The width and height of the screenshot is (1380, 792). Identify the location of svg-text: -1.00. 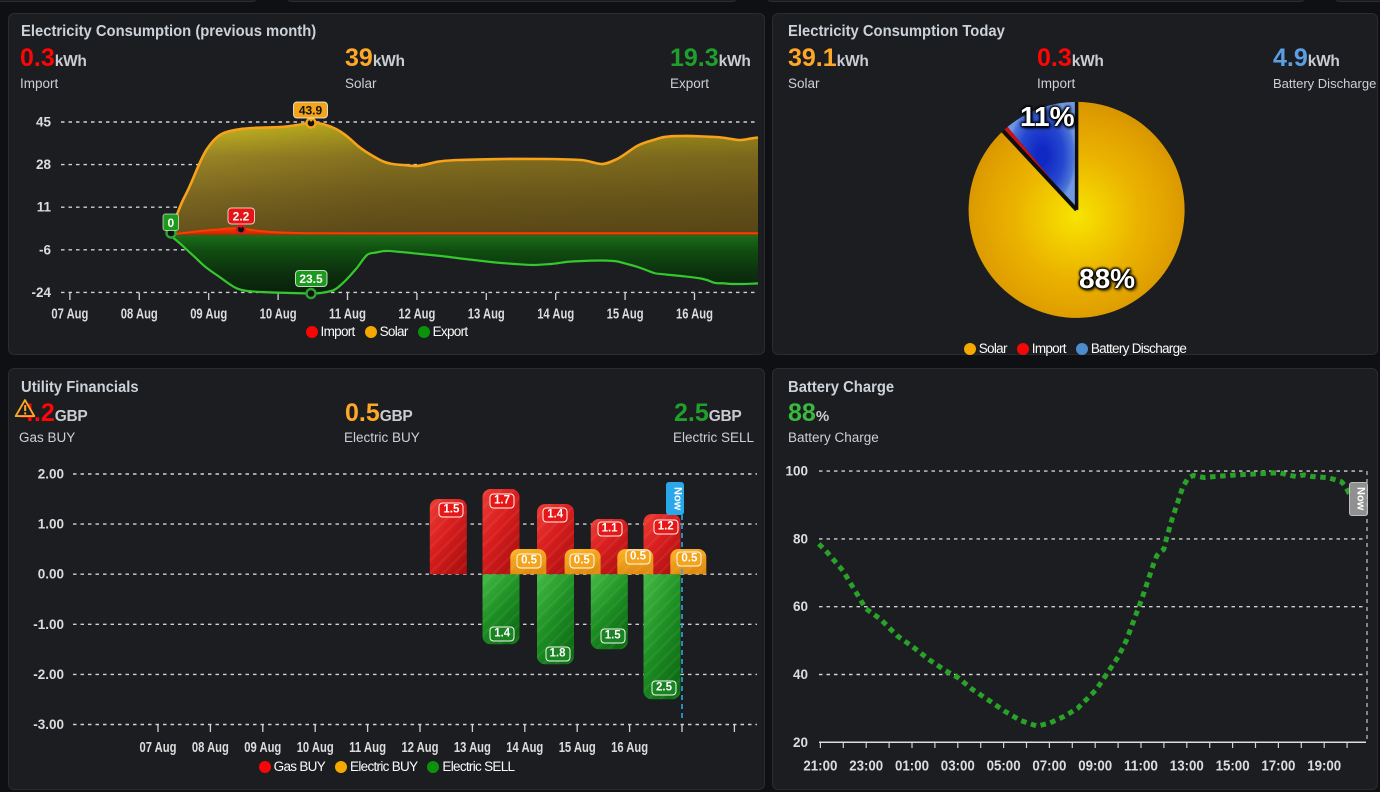
(48, 624).